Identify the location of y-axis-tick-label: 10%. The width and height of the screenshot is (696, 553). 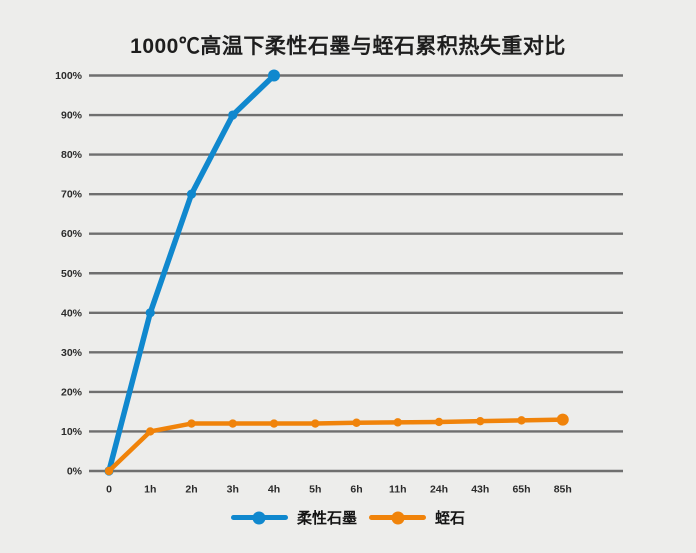
(72, 432).